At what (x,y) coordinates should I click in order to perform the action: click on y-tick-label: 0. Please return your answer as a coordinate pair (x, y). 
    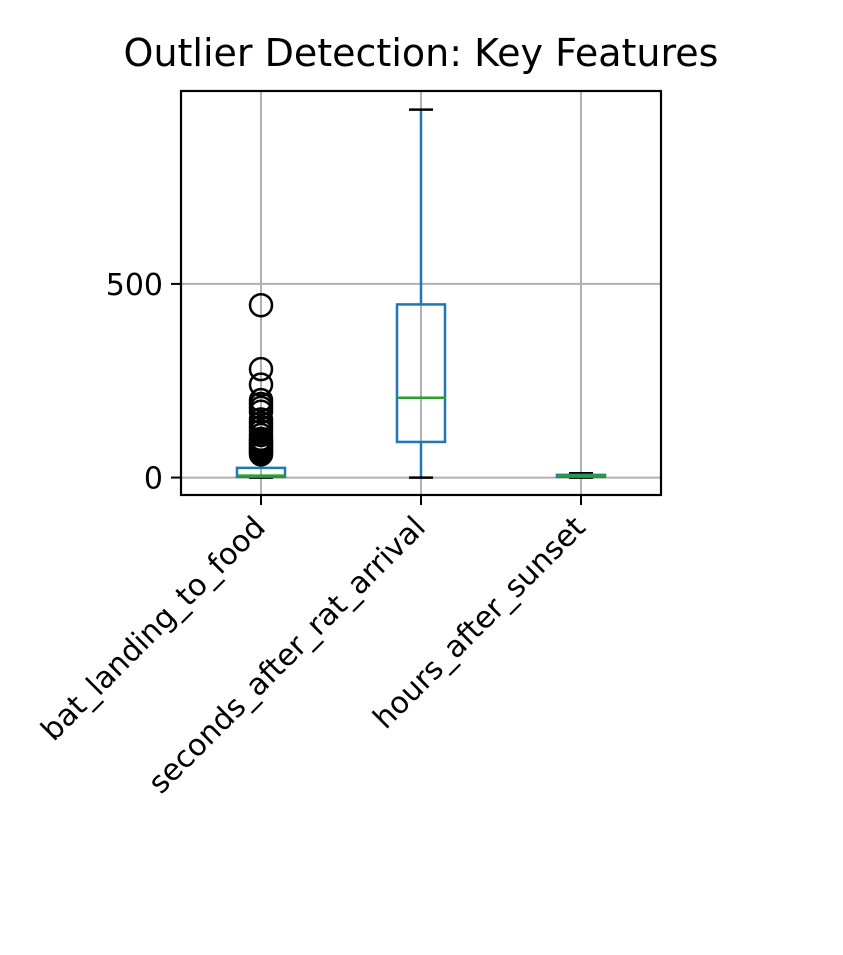
    Looking at the image, I should click on (153, 479).